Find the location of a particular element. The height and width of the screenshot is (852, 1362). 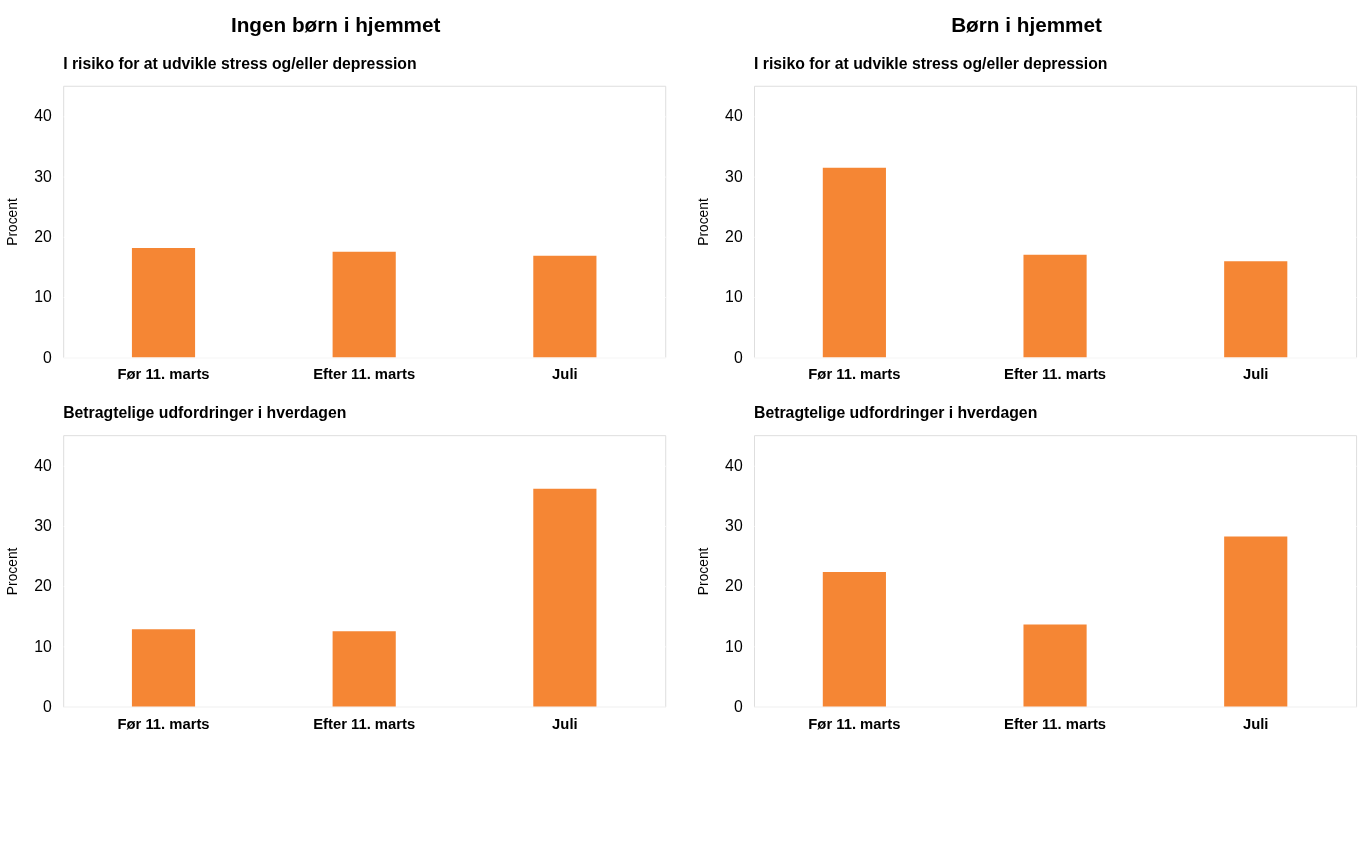

chart-title: Ingen børn i hjemmet is located at coordinates (335, 24).